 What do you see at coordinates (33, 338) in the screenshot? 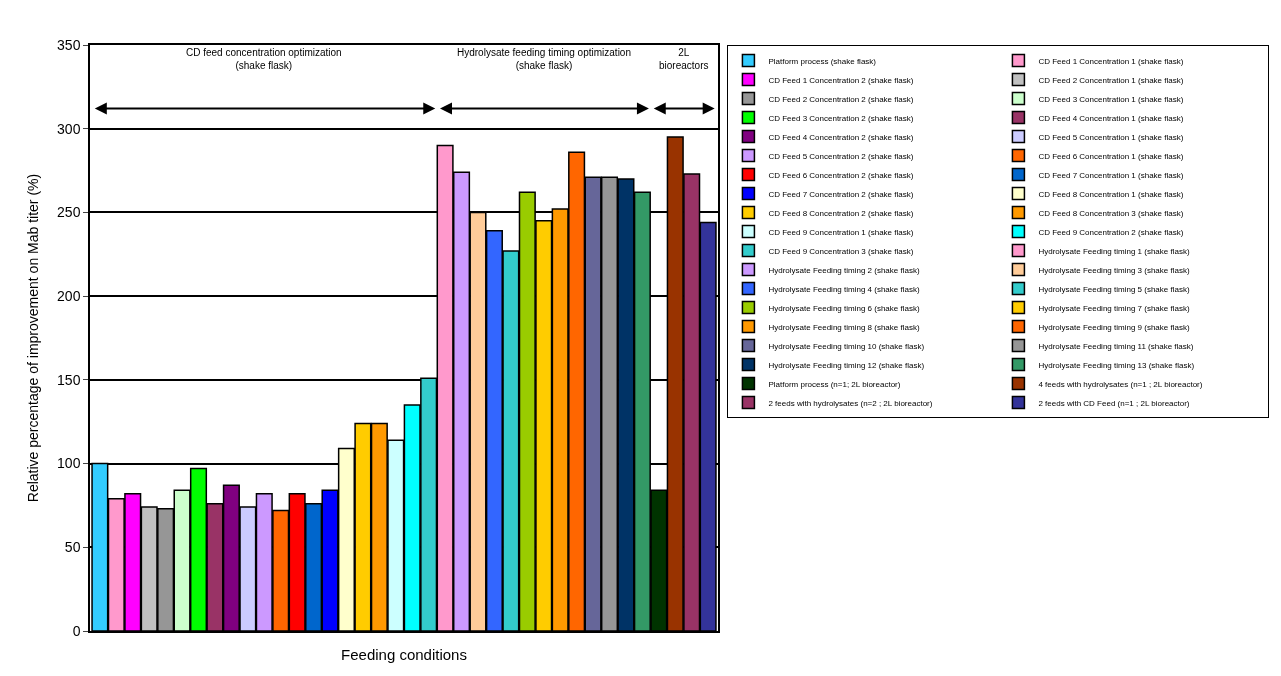
I see `y-axis-title: Relative percentage of improvement on Mab titer (%)` at bounding box center [33, 338].